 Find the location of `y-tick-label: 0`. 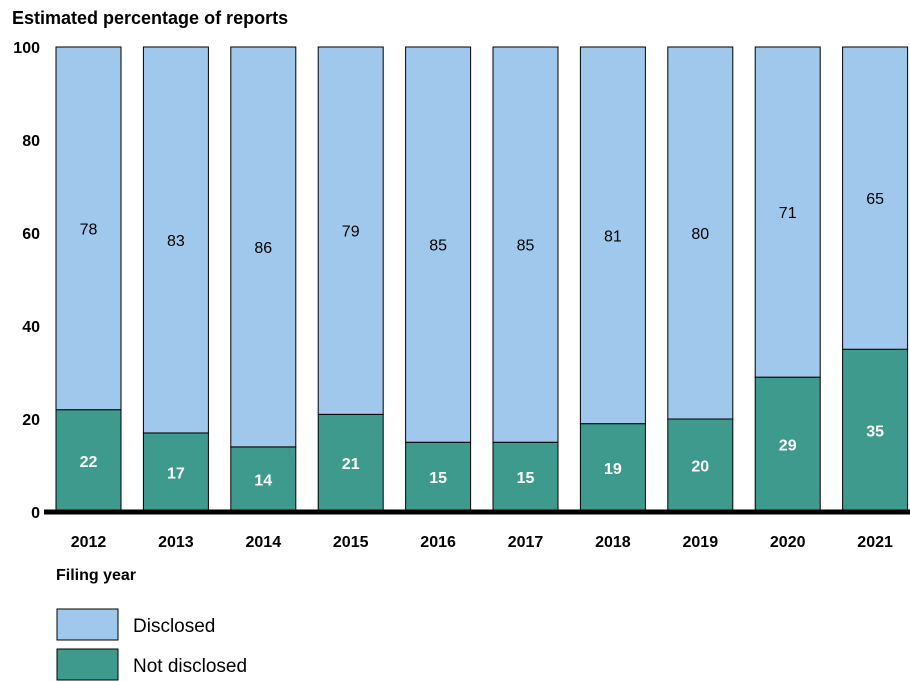

y-tick-label: 0 is located at coordinates (35, 513).